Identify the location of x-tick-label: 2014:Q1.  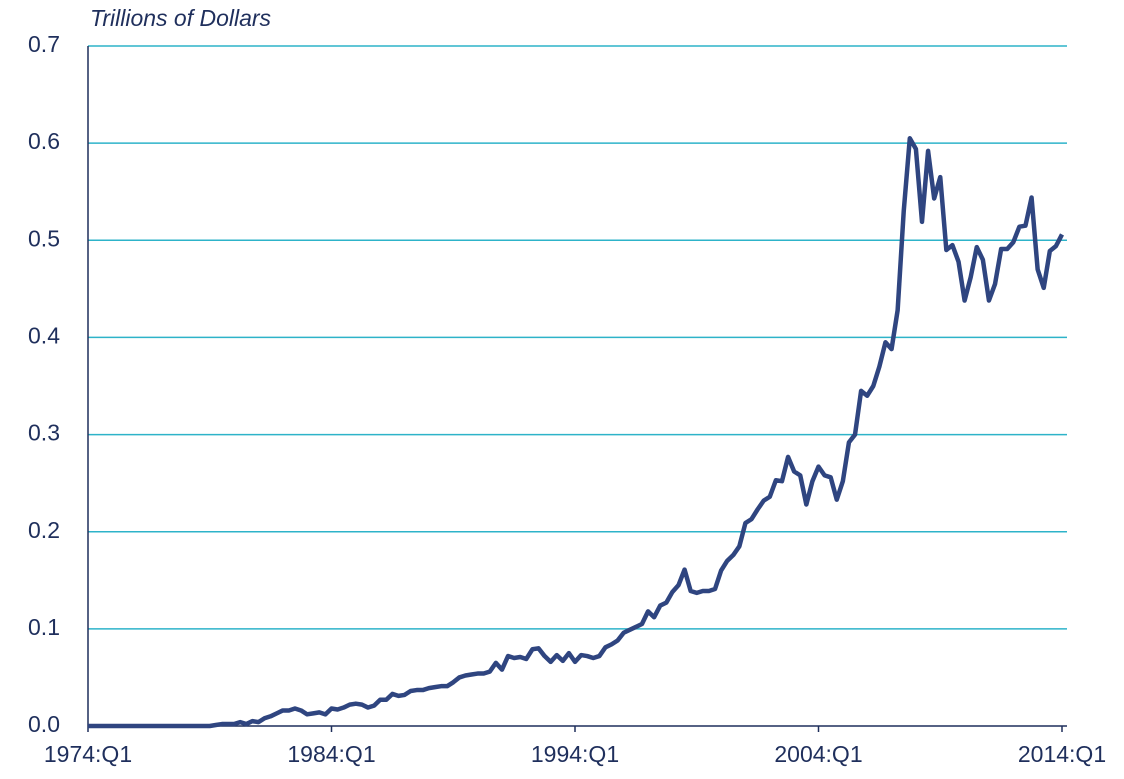
(1062, 754).